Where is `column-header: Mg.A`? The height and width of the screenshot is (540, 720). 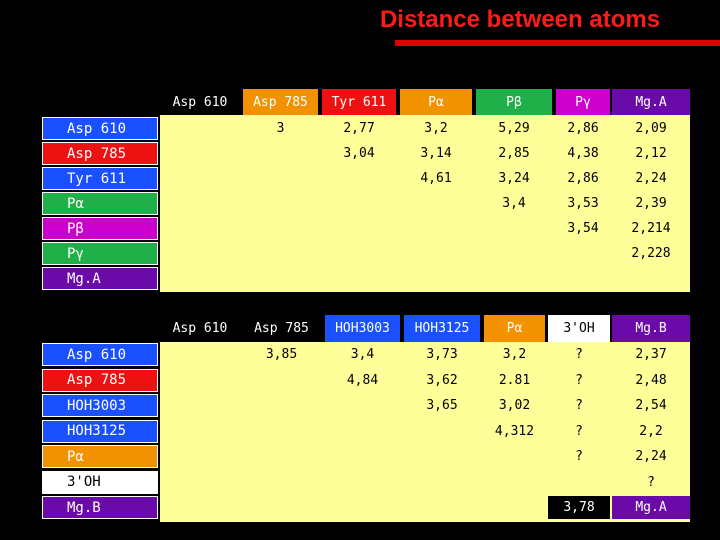 column-header: Mg.A is located at coordinates (651, 102).